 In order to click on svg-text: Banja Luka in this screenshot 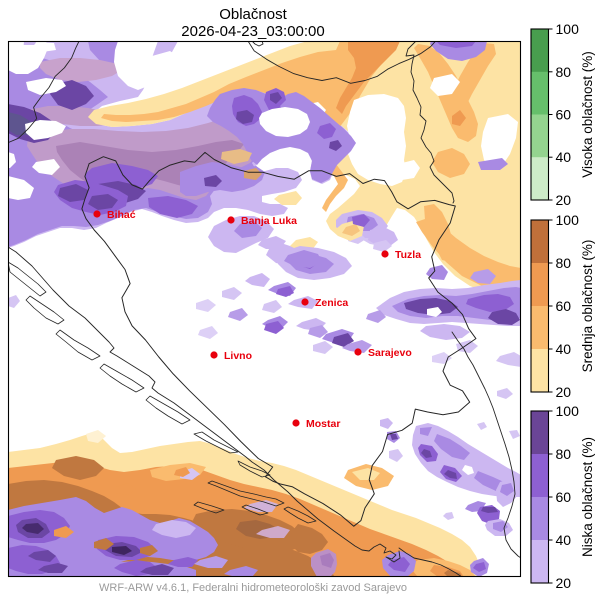, I will do `click(269, 221)`.